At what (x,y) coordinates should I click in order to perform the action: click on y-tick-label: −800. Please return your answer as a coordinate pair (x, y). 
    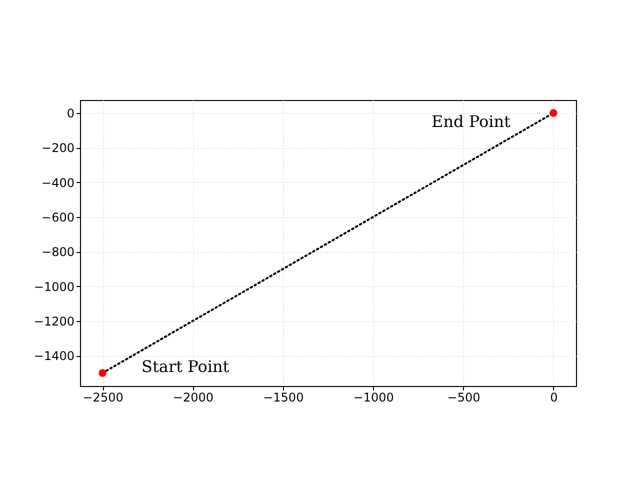
    Looking at the image, I should click on (58, 252).